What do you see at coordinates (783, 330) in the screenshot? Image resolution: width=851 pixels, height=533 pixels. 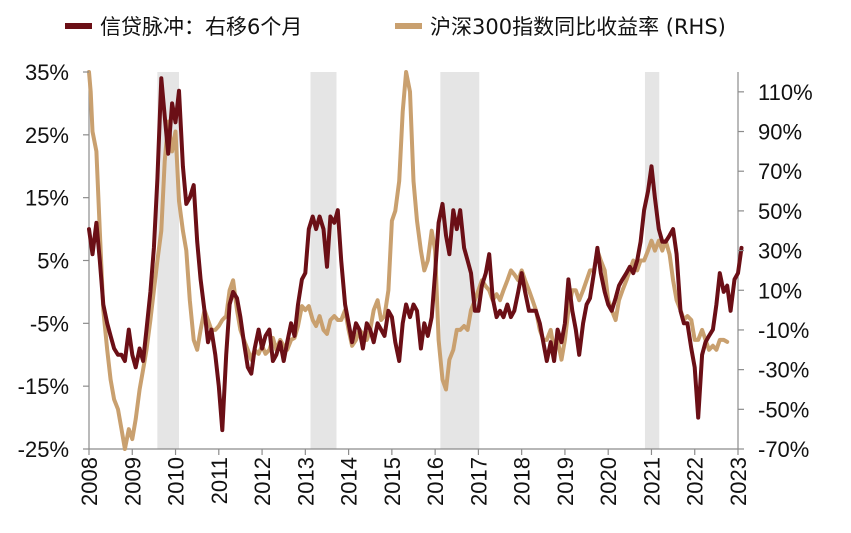 I see `right-tick-label: -10%` at bounding box center [783, 330].